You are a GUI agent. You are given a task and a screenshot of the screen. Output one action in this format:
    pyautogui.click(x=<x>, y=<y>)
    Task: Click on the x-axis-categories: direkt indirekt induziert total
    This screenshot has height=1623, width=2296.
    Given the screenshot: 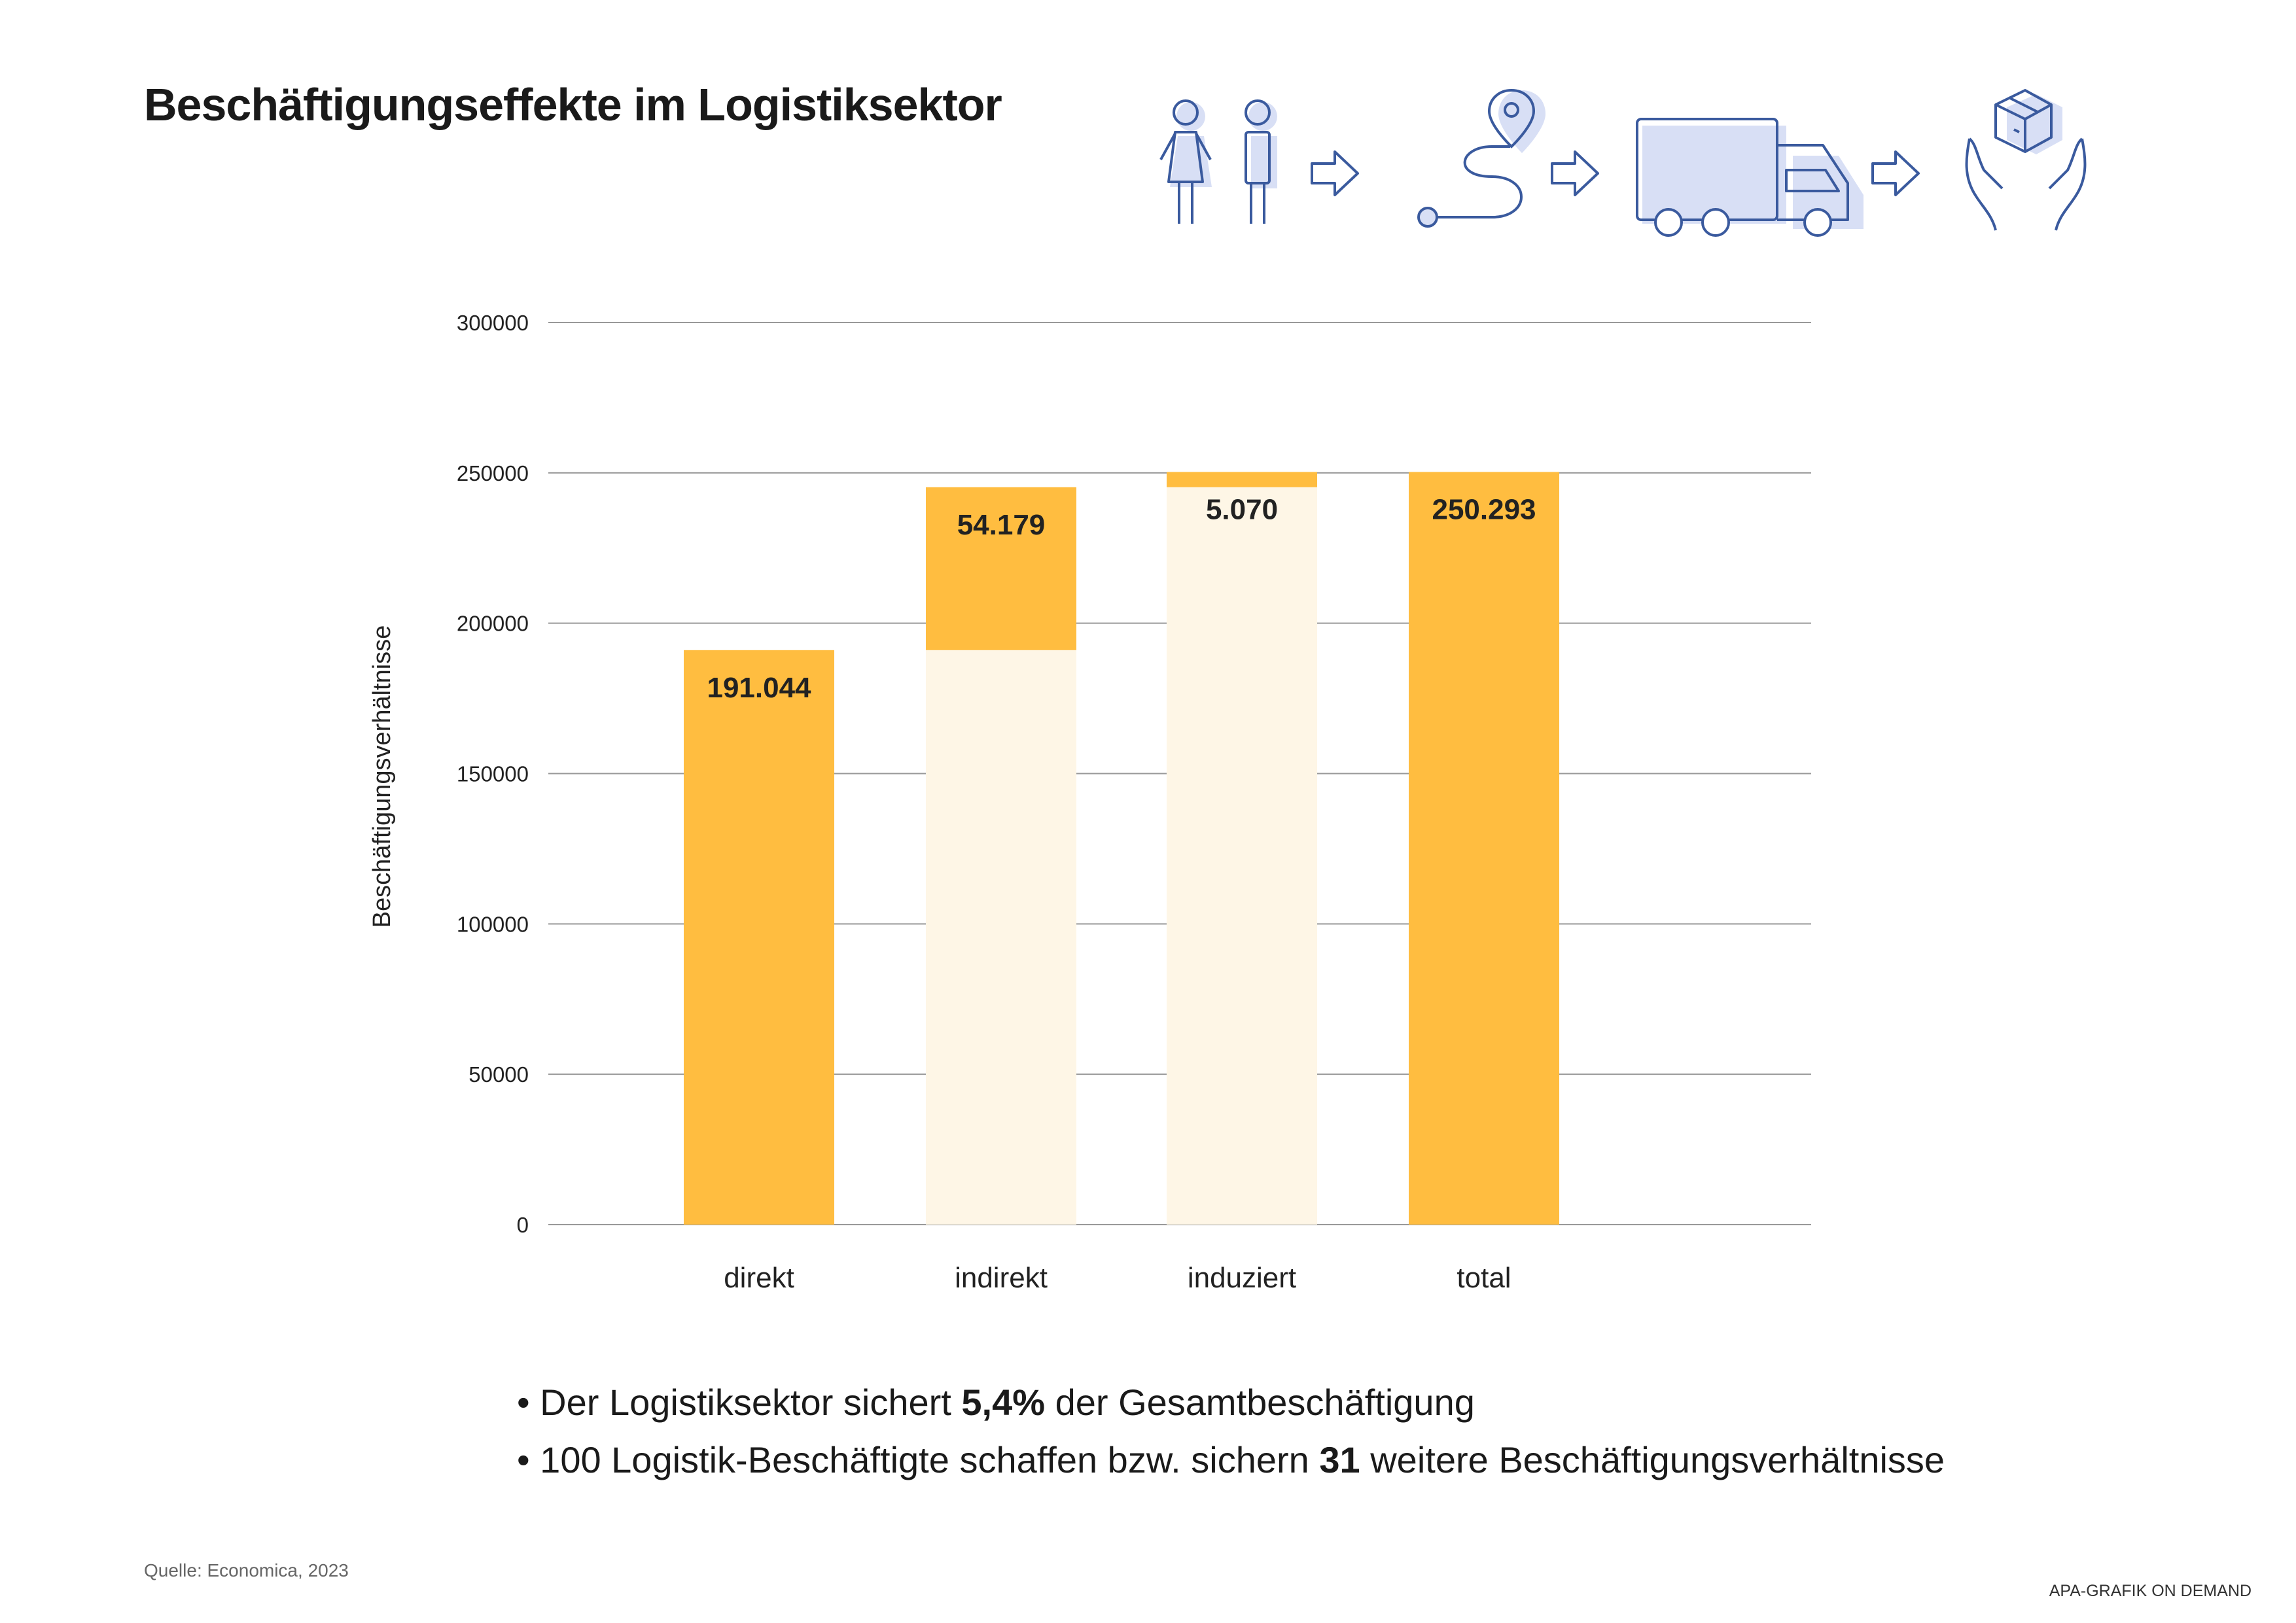 What is the action you would take?
    pyautogui.click(x=1118, y=1278)
    